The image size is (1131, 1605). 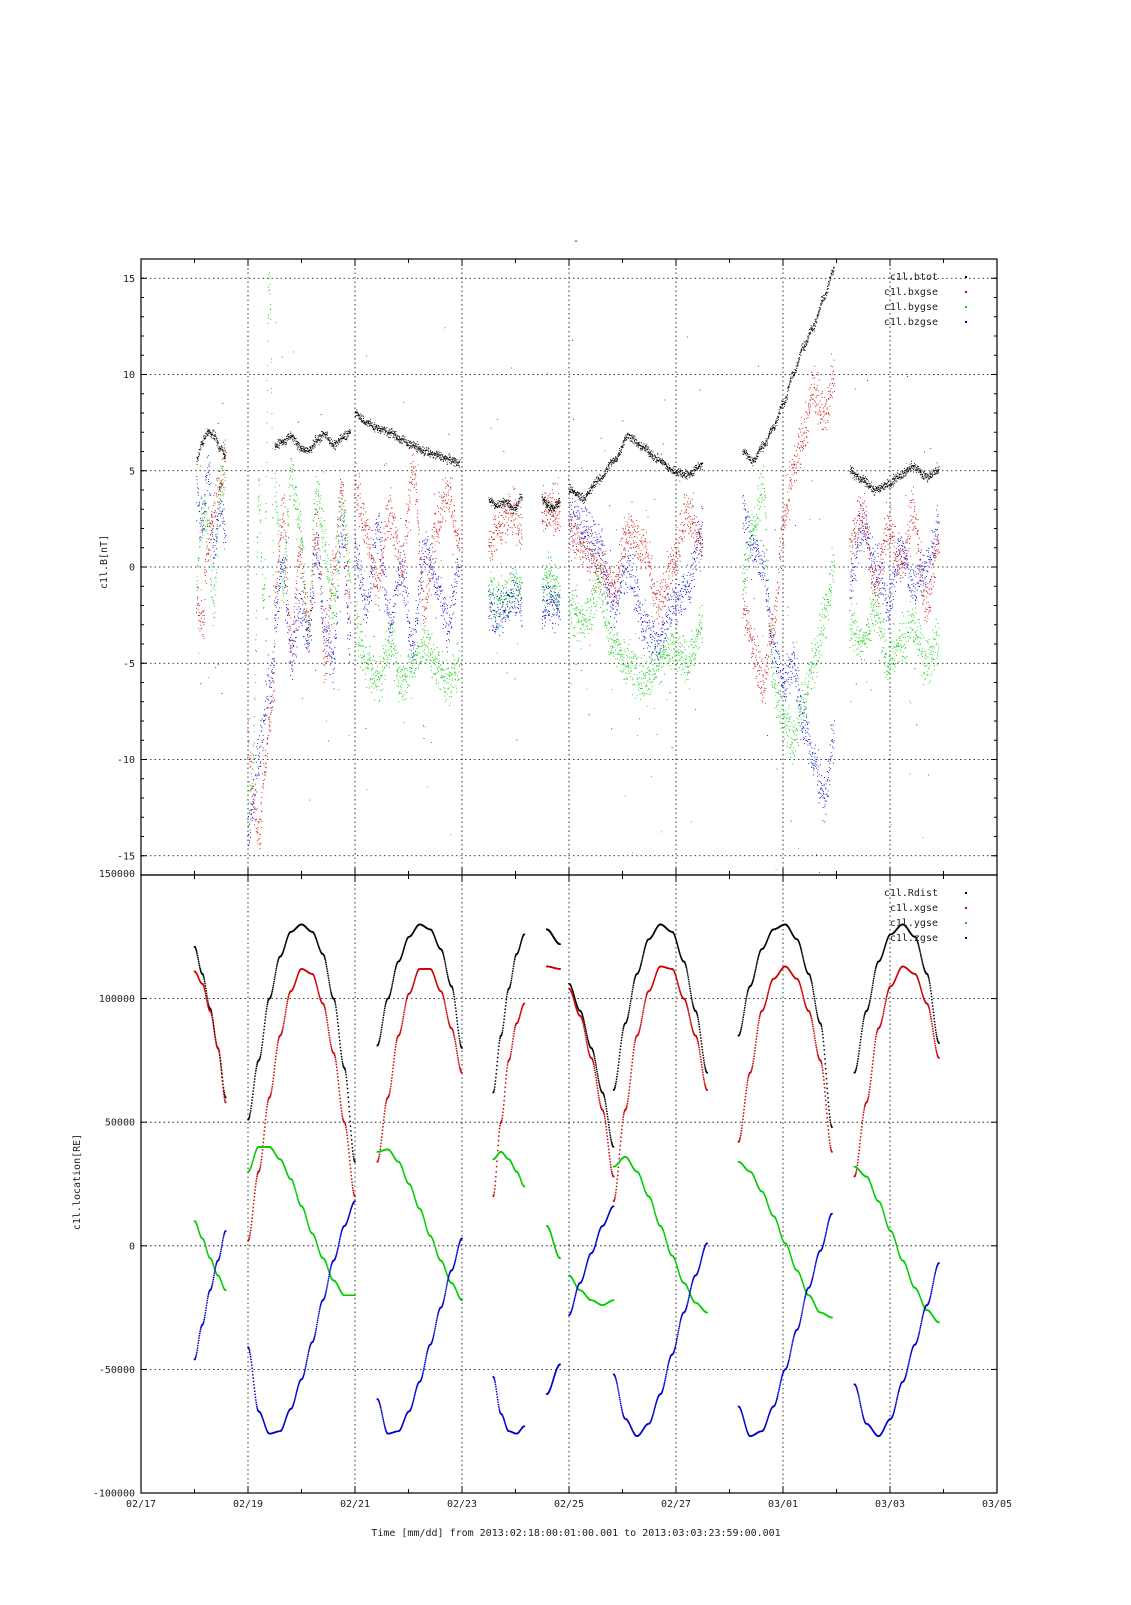 What do you see at coordinates (312, 551) in the screenshot?
I see `series-c1l.bzgse-segment-2` at bounding box center [312, 551].